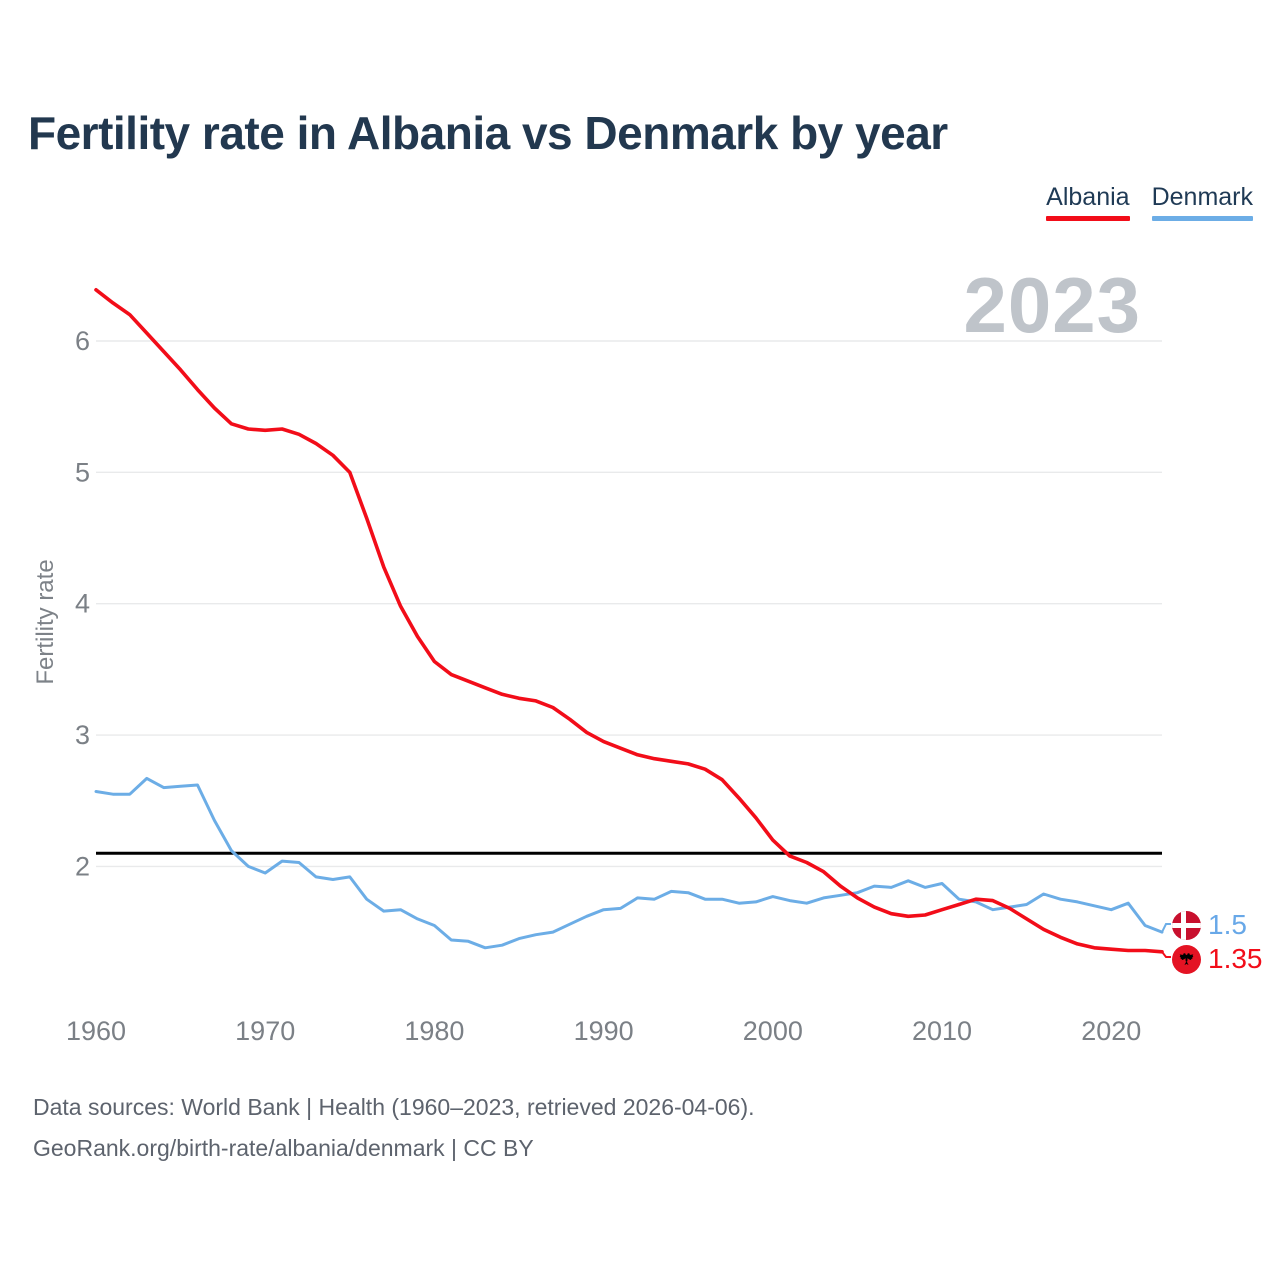  I want to click on albania-flag-icon, so click(1186, 959).